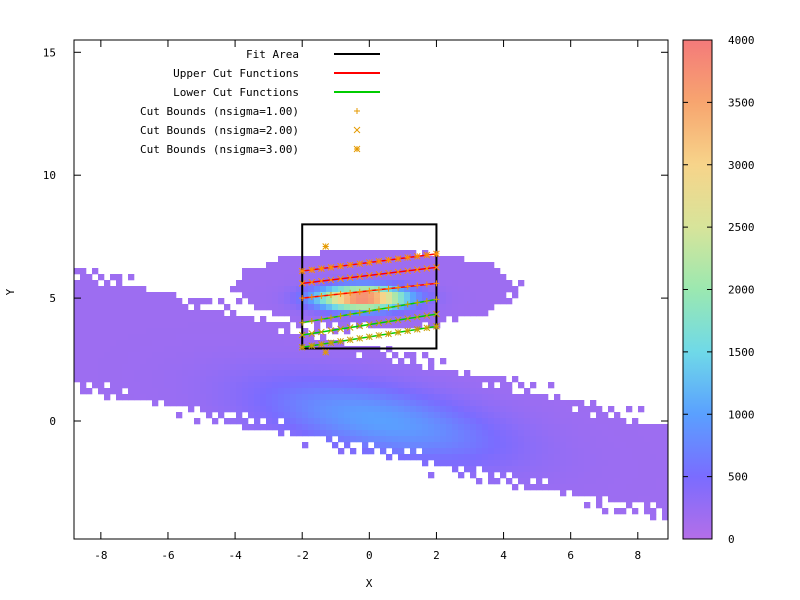  I want to click on legend-label: Upper Cut Functions, so click(236, 73).